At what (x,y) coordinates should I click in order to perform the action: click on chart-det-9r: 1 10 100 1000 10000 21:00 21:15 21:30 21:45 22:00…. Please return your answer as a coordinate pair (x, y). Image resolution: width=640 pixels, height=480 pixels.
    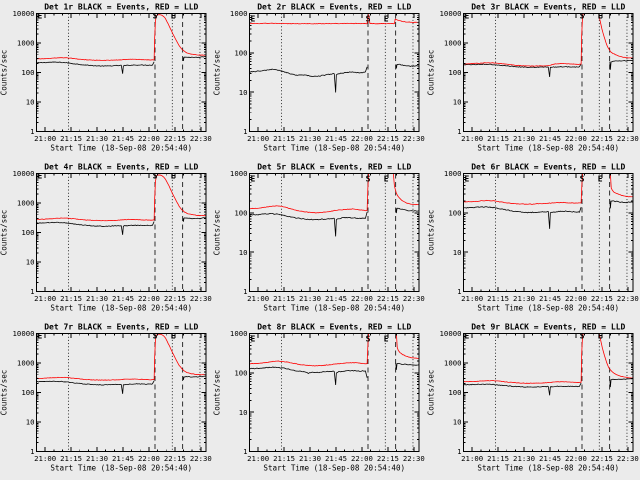
    Looking at the image, I should click on (533, 398).